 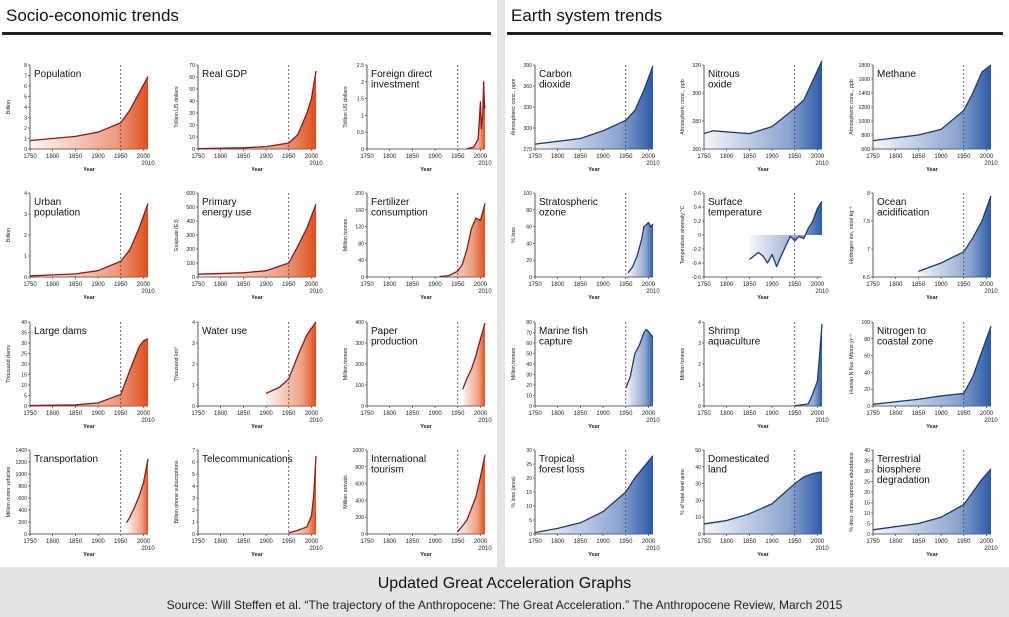 What do you see at coordinates (727, 285) in the screenshot?
I see `surface-temperature-xtick-label-1: 1800` at bounding box center [727, 285].